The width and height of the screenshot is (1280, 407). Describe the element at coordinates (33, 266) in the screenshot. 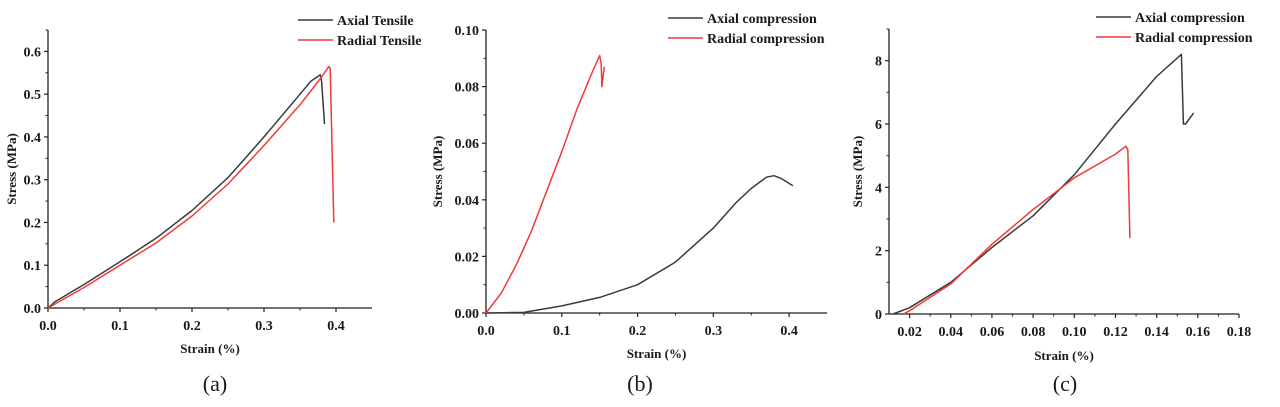

I see `y-tick-label: 0.1` at that location.